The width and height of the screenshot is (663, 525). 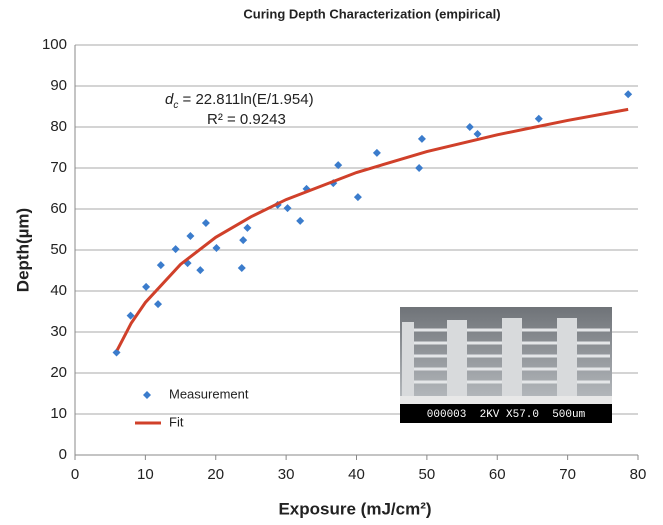 What do you see at coordinates (63, 454) in the screenshot?
I see `y-tick-label: 0` at bounding box center [63, 454].